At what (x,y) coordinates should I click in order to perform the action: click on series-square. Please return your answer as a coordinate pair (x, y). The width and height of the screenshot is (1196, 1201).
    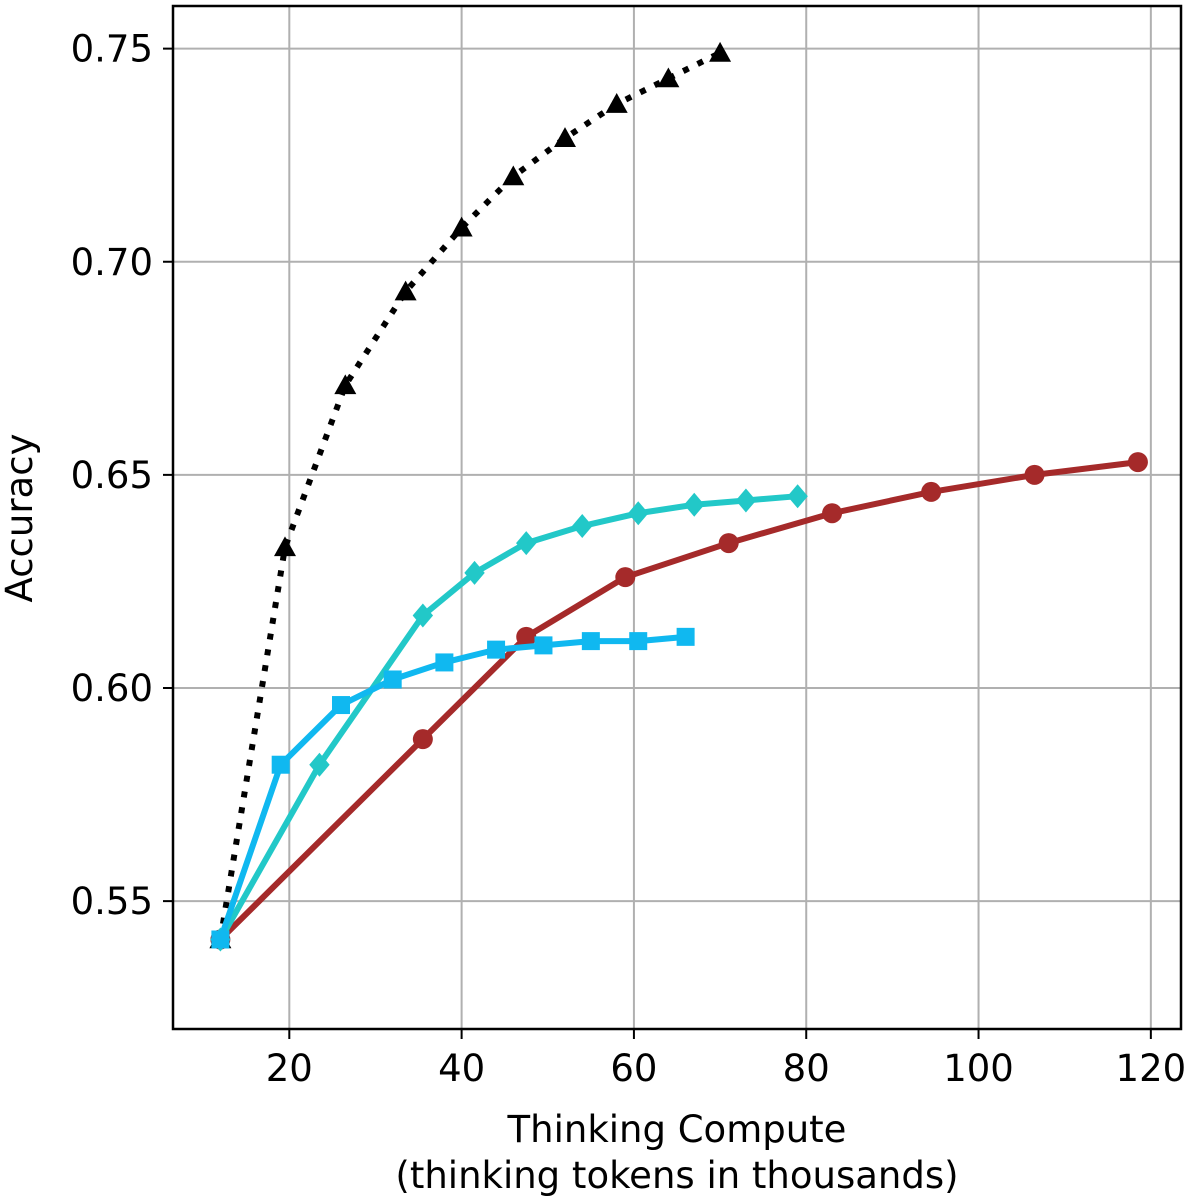
    Looking at the image, I should click on (453, 788).